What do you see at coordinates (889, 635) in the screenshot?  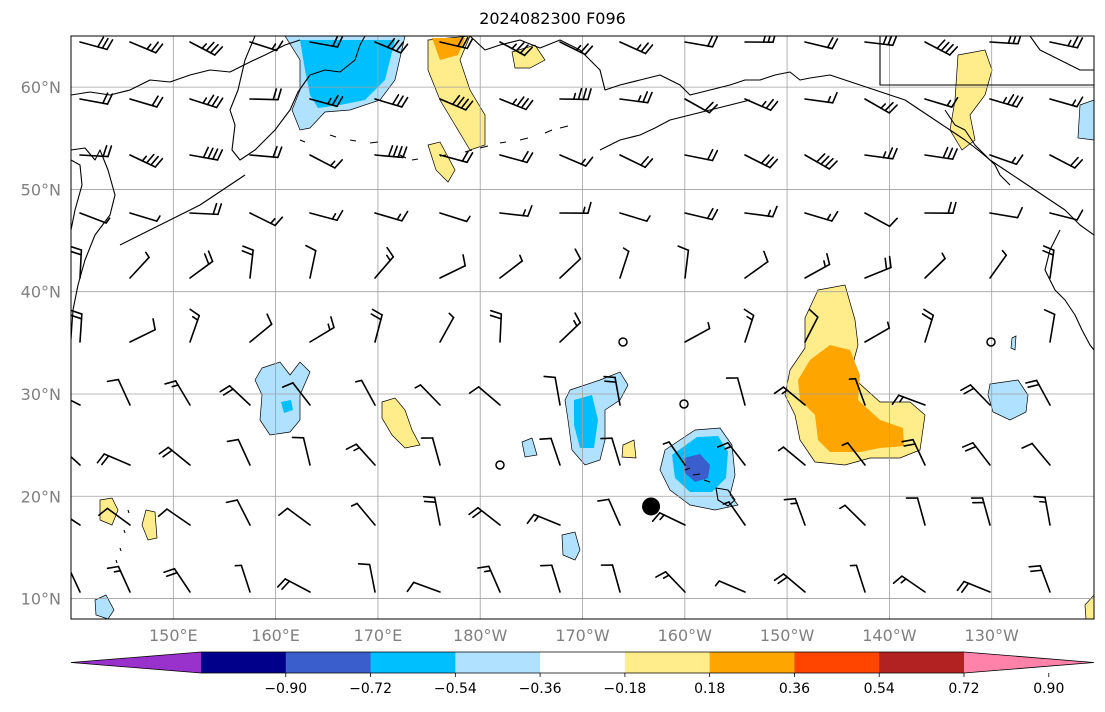 I see `lon-tick-label: 140°W` at bounding box center [889, 635].